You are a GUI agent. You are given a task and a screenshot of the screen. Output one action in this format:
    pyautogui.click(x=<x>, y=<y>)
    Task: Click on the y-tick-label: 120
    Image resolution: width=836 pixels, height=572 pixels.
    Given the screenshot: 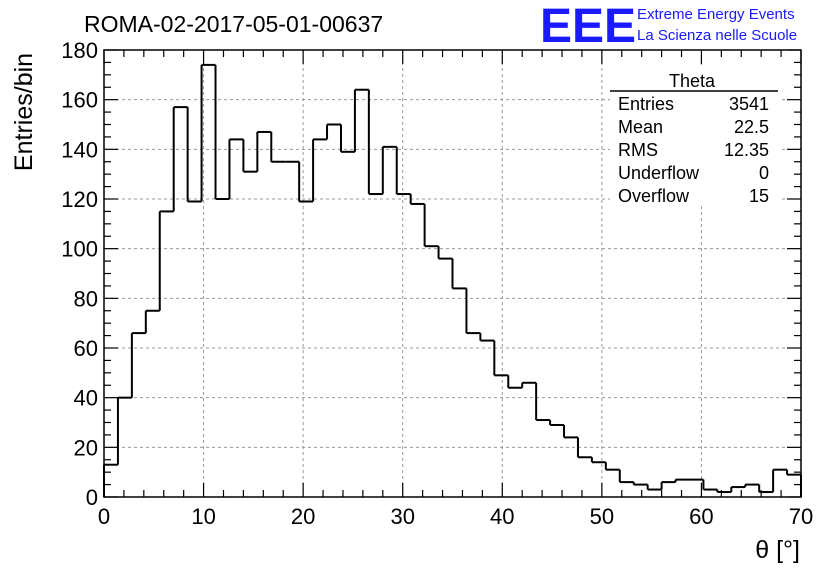 What is the action you would take?
    pyautogui.click(x=79, y=199)
    